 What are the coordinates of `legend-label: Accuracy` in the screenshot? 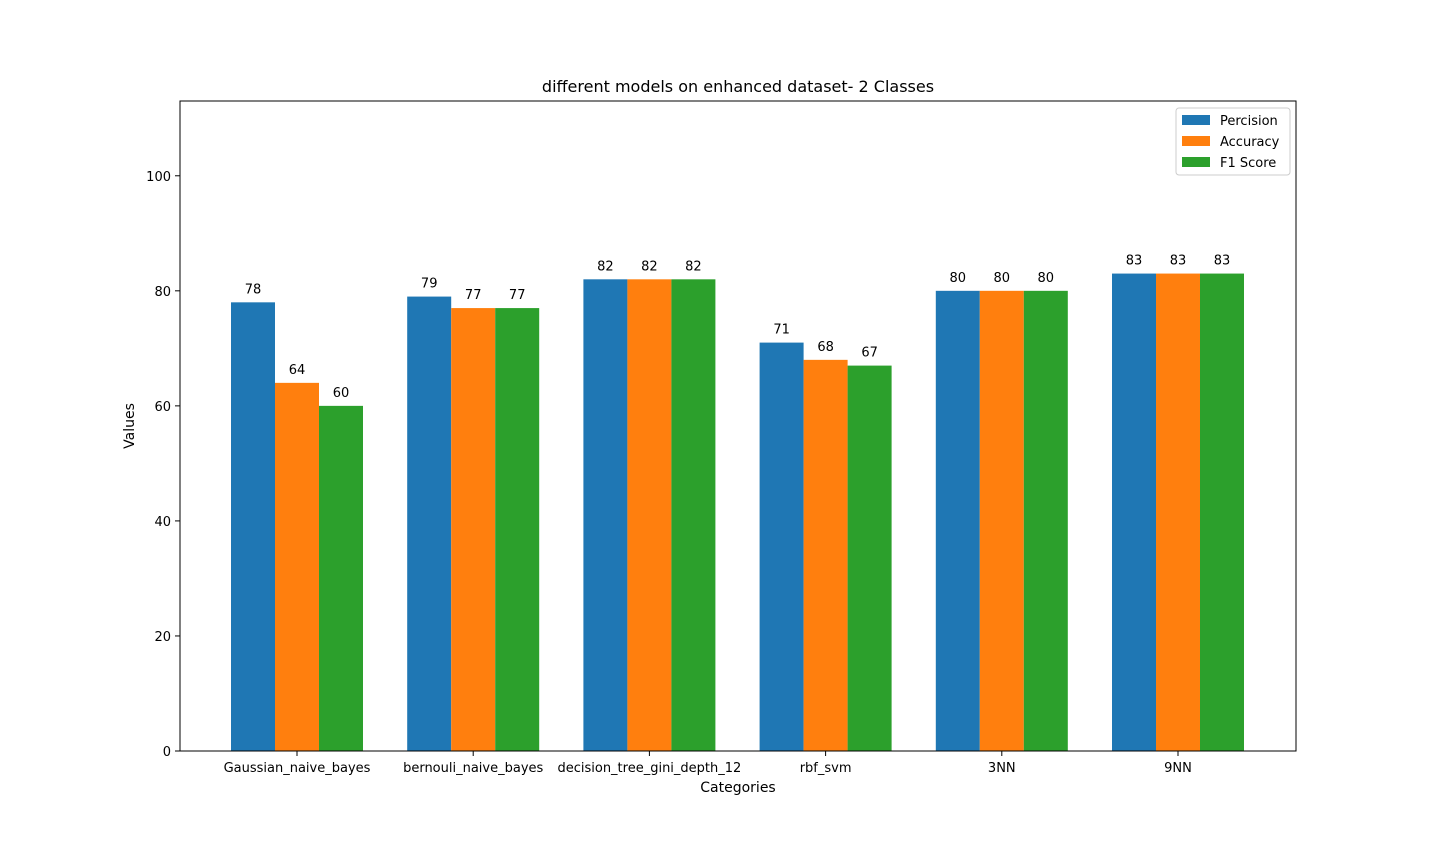 It's located at (1250, 142).